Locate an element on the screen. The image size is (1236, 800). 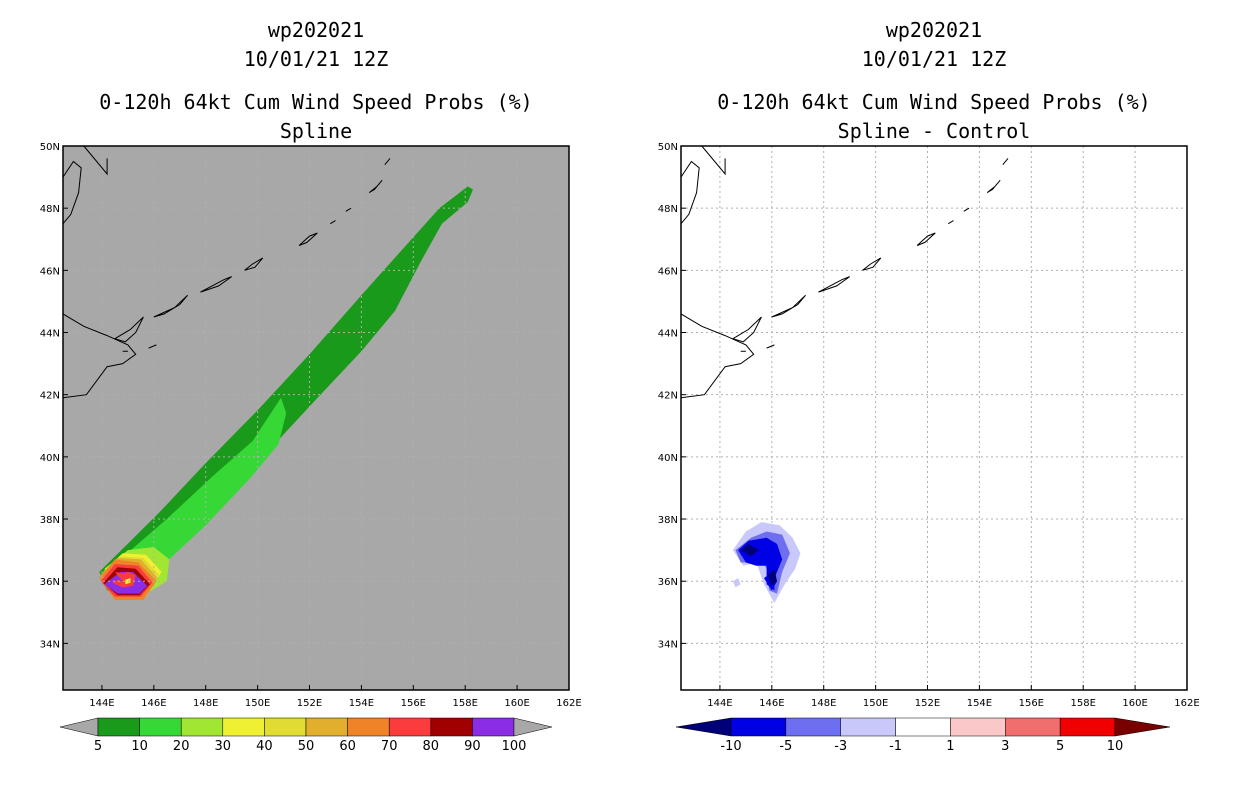
left-xtick-label: 144E is located at coordinates (101, 703).